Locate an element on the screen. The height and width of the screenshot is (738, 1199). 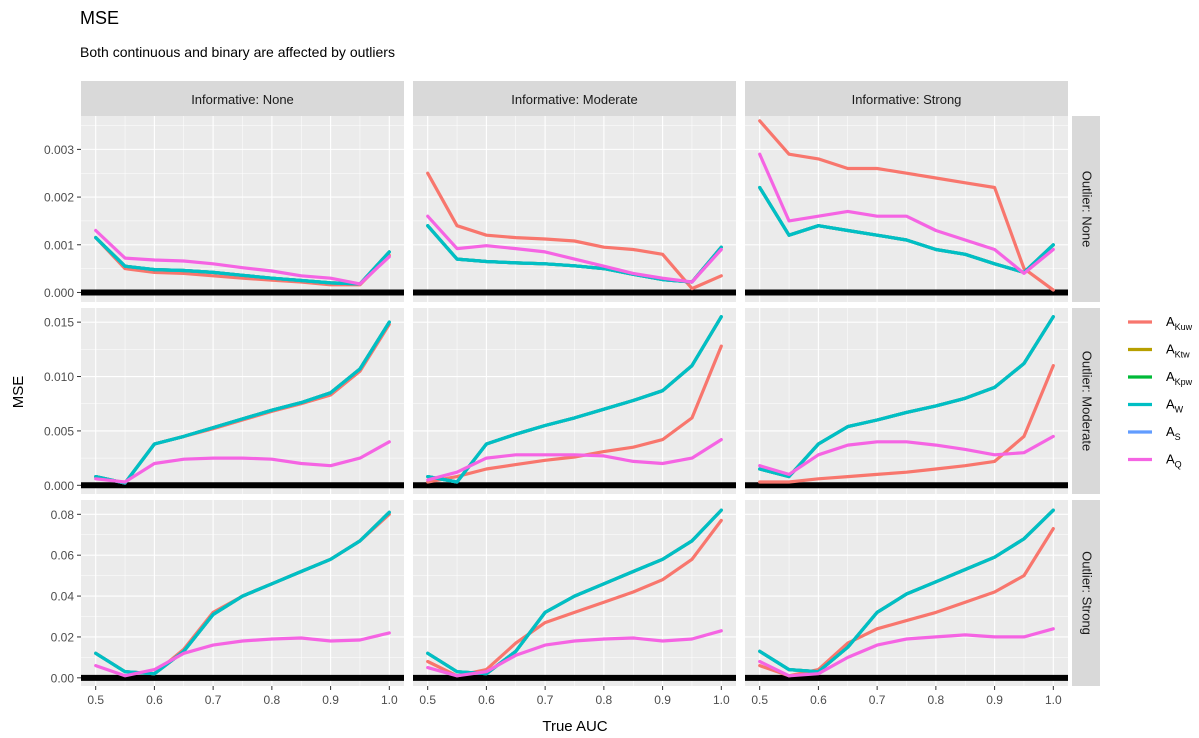
x-axis-label: True AUC is located at coordinates (574, 726).